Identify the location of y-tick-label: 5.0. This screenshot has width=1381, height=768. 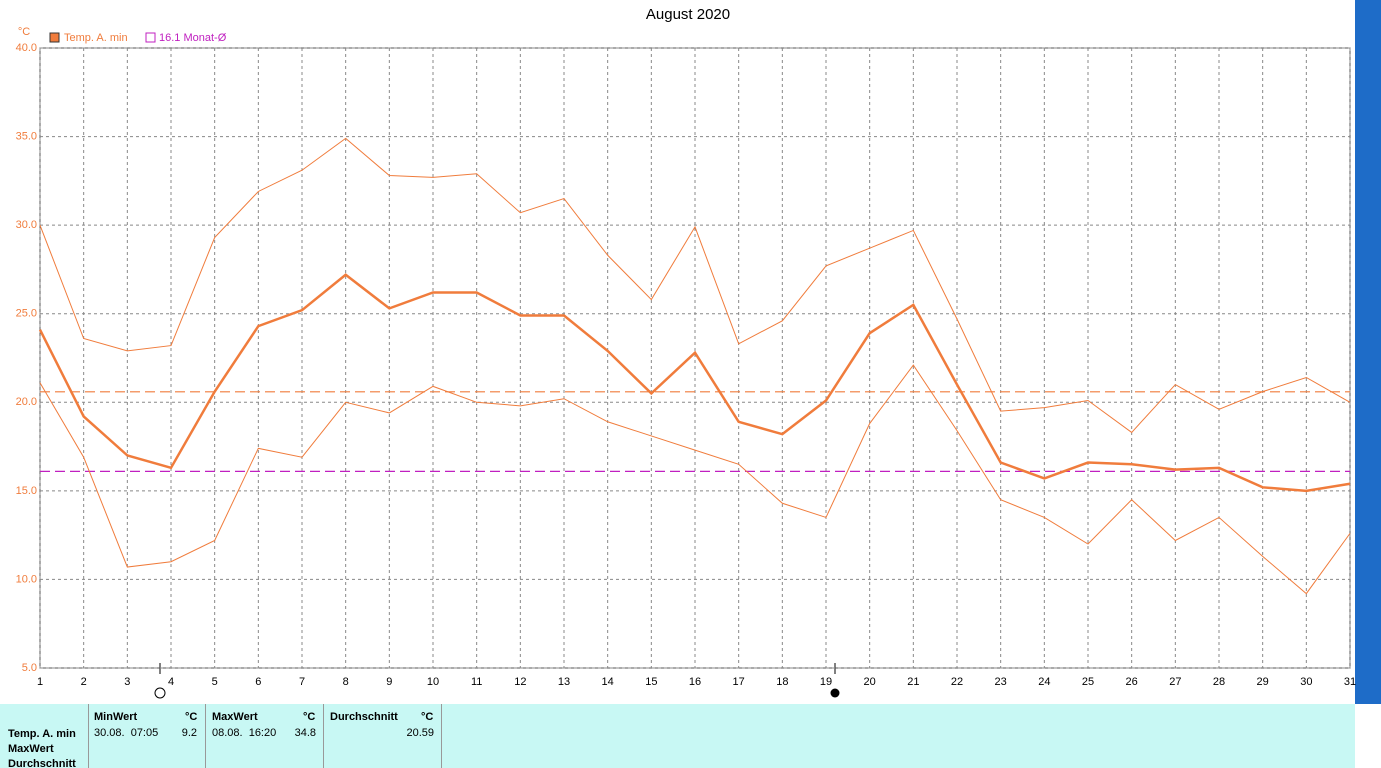
(29, 668).